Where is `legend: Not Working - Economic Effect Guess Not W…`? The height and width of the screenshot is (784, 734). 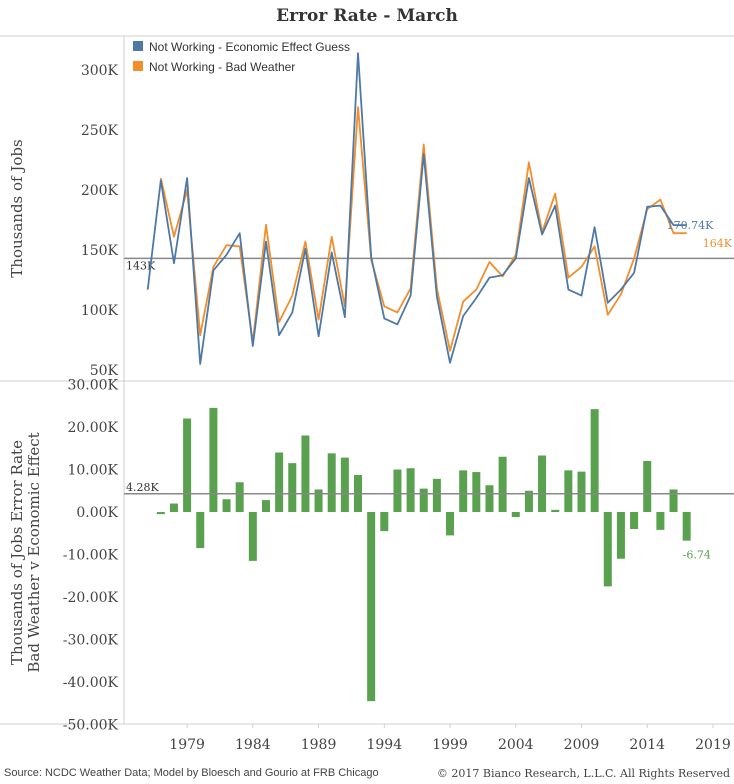 legend: Not Working - Economic Effect Guess Not W… is located at coordinates (241, 57).